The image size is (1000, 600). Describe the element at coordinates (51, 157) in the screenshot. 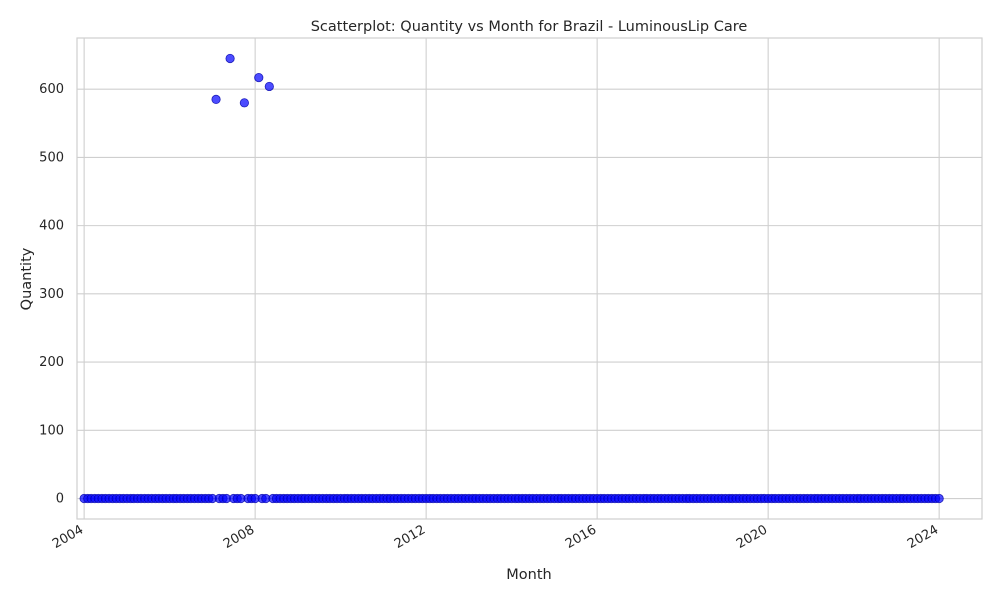

I see `y-tick-label: 500` at that location.